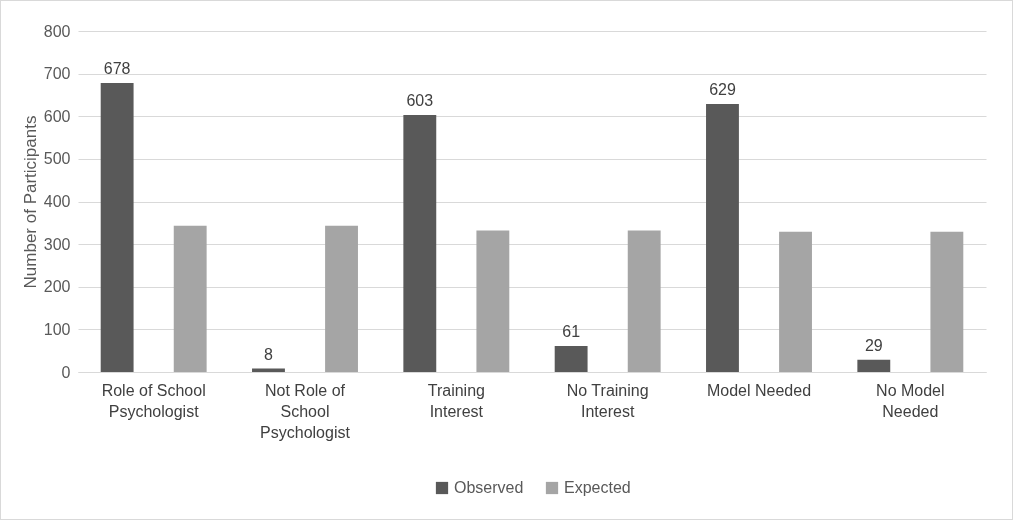 This screenshot has height=522, width=1015. I want to click on y-tick-label: 300, so click(57, 244).